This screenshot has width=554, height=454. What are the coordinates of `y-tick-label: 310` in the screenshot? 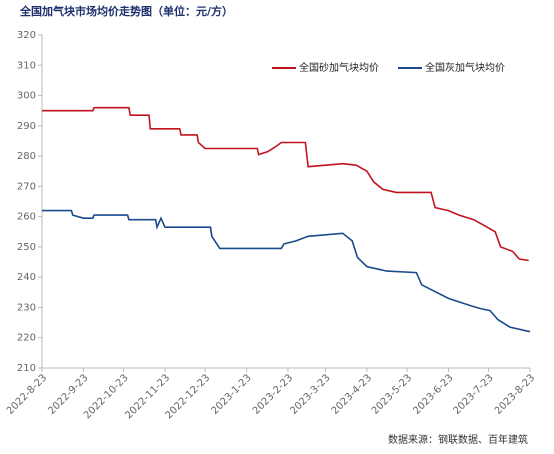 It's located at (26, 65).